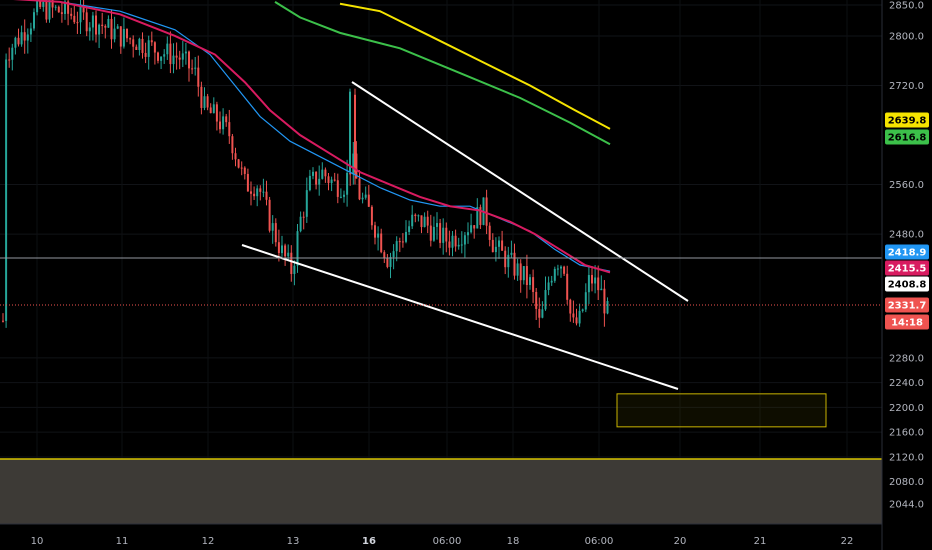  Describe the element at coordinates (442, 73) in the screenshot. I see `ma-green-line` at that location.